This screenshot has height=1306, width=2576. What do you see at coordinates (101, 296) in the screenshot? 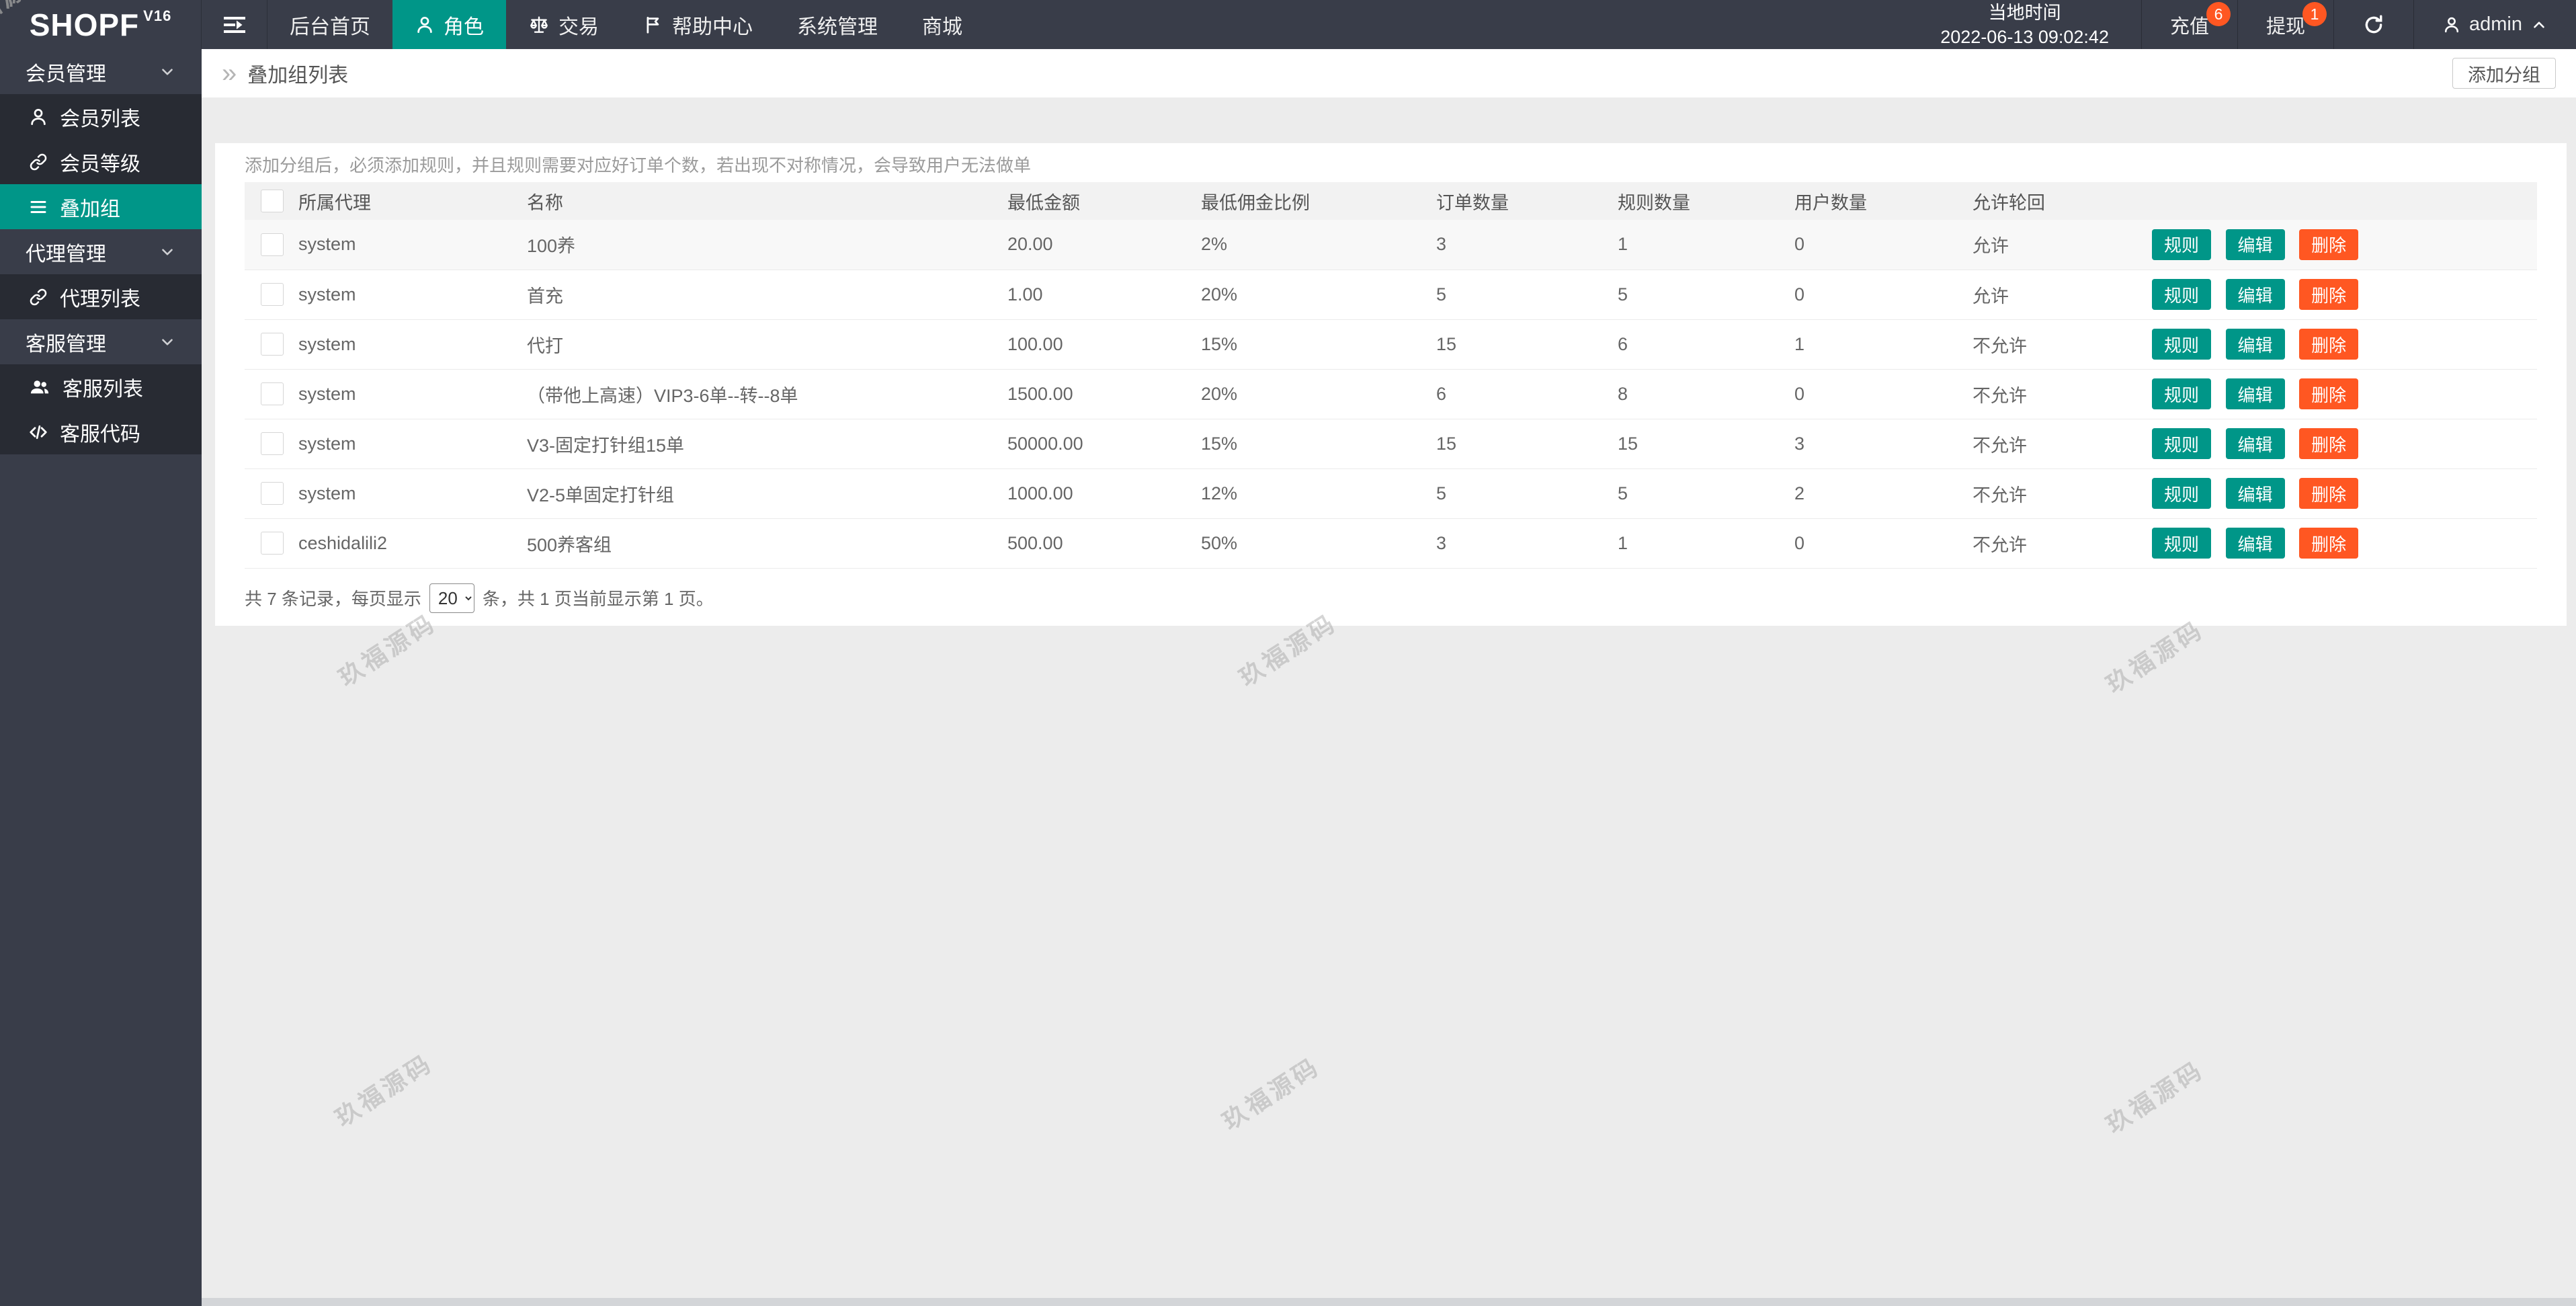
I see `sidebar-item-agent-list: 代理列表` at bounding box center [101, 296].